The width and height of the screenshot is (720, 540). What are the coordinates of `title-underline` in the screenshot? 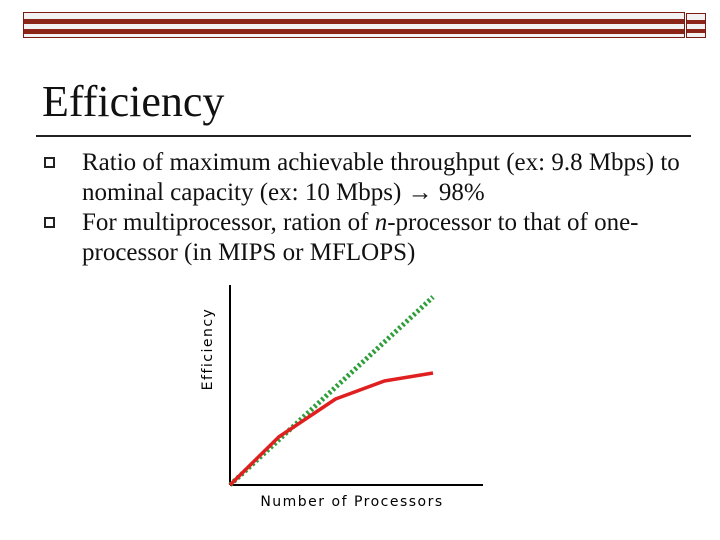 It's located at (363, 136).